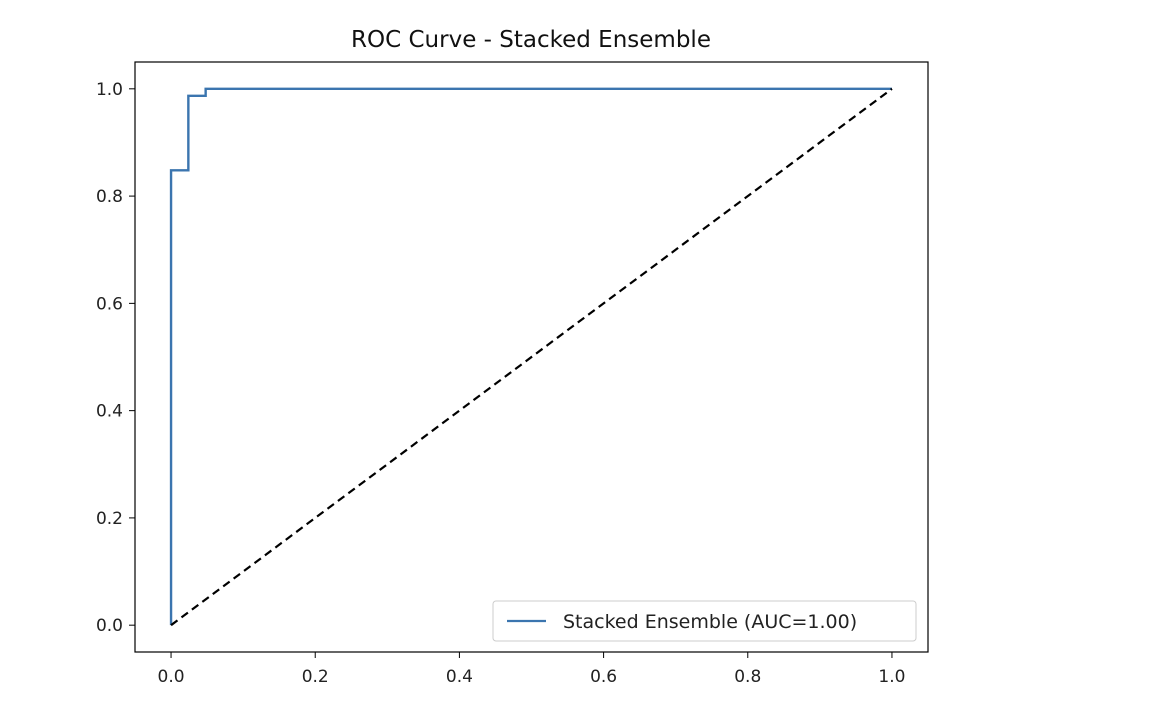 The image size is (1168, 707). What do you see at coordinates (115, 358) in the screenshot?
I see `y-axis: 0.0 0.2 0.4 0.6 0.8 1.0` at bounding box center [115, 358].